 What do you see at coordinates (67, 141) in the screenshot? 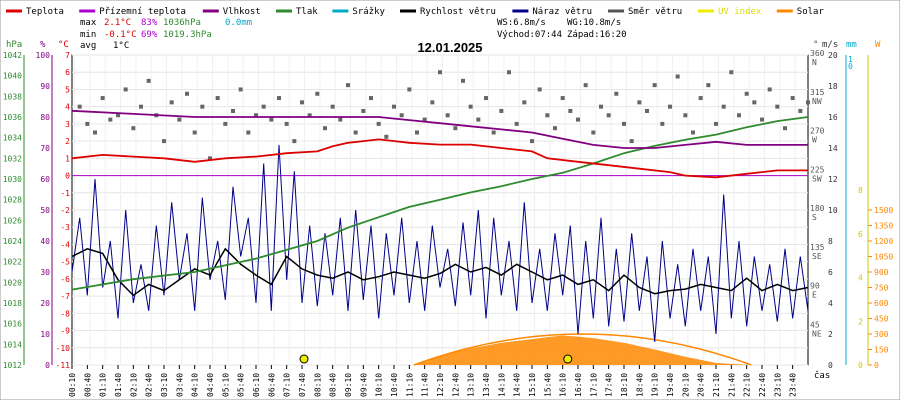
I see `temp-tick-label: 2` at bounding box center [67, 141].